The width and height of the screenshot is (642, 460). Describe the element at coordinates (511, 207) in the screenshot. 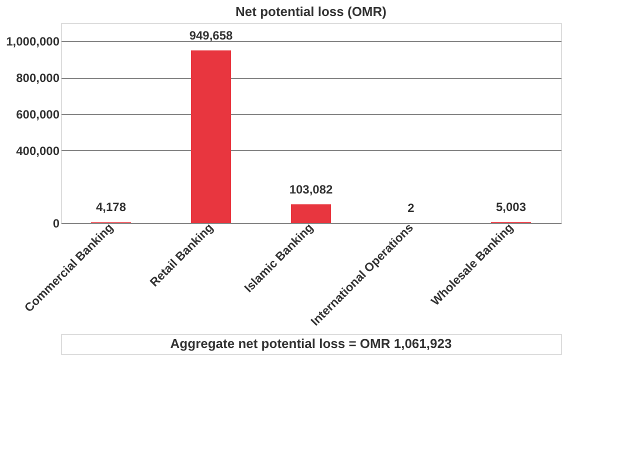

I see `data-label: 5,003` at that location.